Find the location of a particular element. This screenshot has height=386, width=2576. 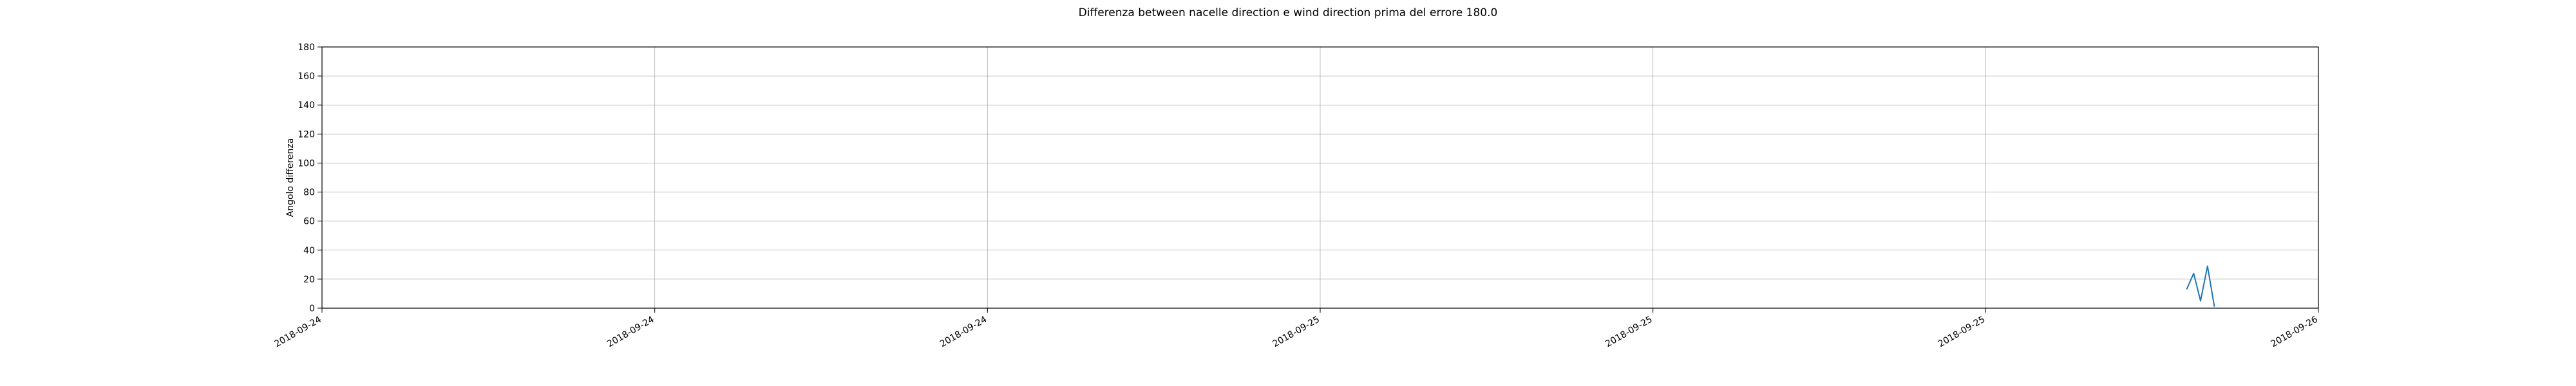

y-tick-label: 40 is located at coordinates (309, 251).